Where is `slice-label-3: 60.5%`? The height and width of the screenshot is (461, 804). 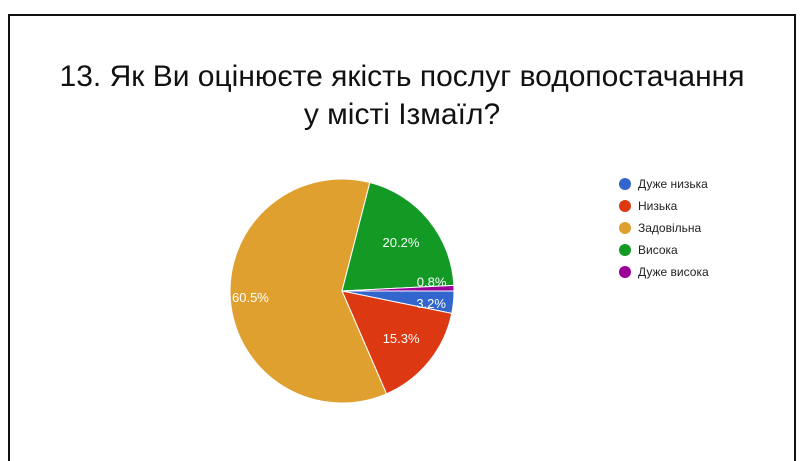
slice-label-3: 60.5% is located at coordinates (250, 297).